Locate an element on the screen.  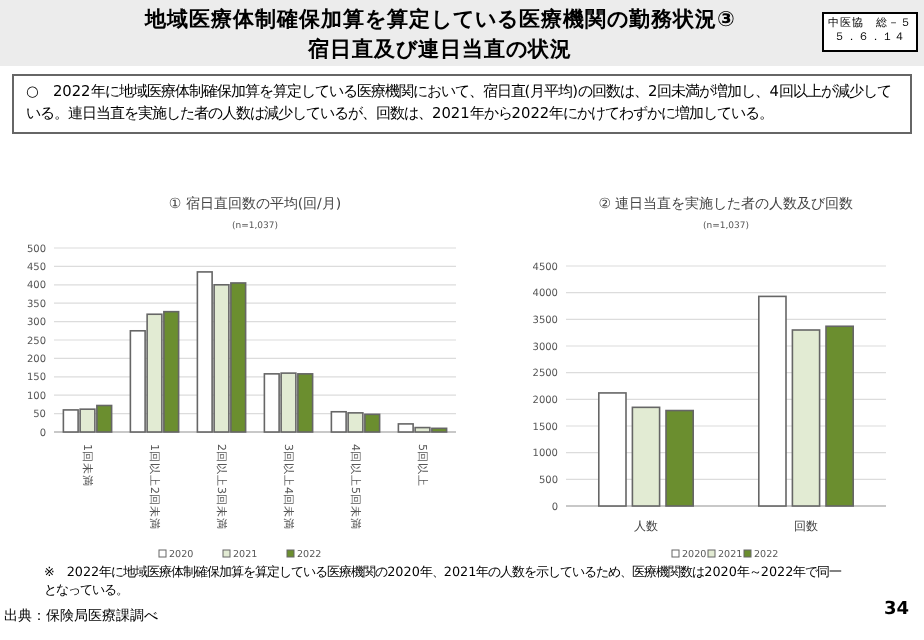
text: 34 is located at coordinates (897, 610).